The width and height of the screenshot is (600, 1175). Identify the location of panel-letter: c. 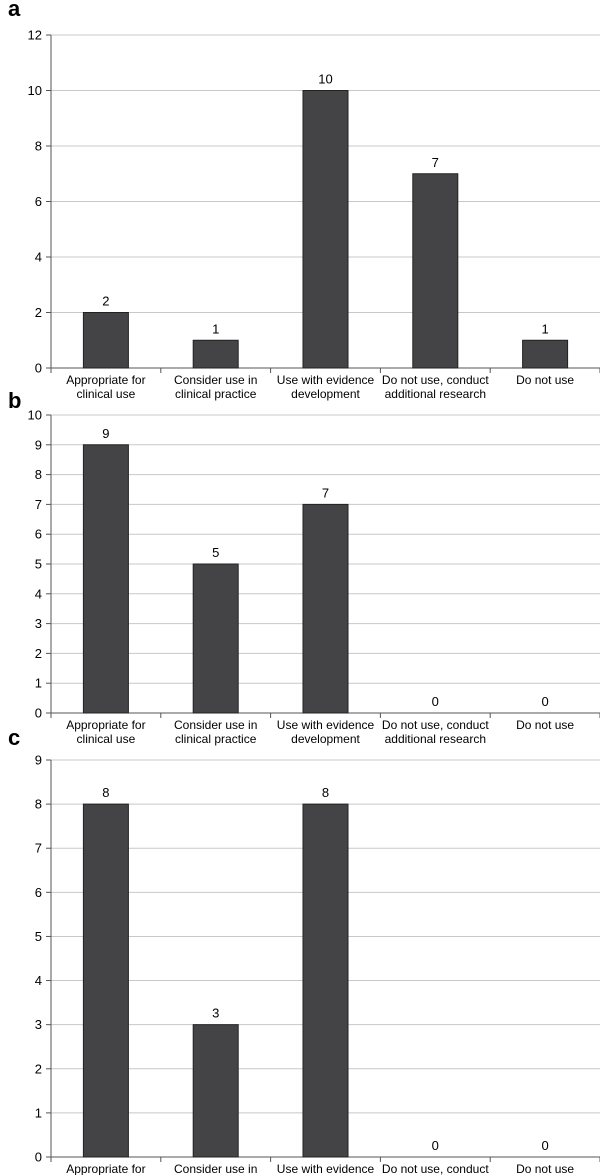
(14, 737).